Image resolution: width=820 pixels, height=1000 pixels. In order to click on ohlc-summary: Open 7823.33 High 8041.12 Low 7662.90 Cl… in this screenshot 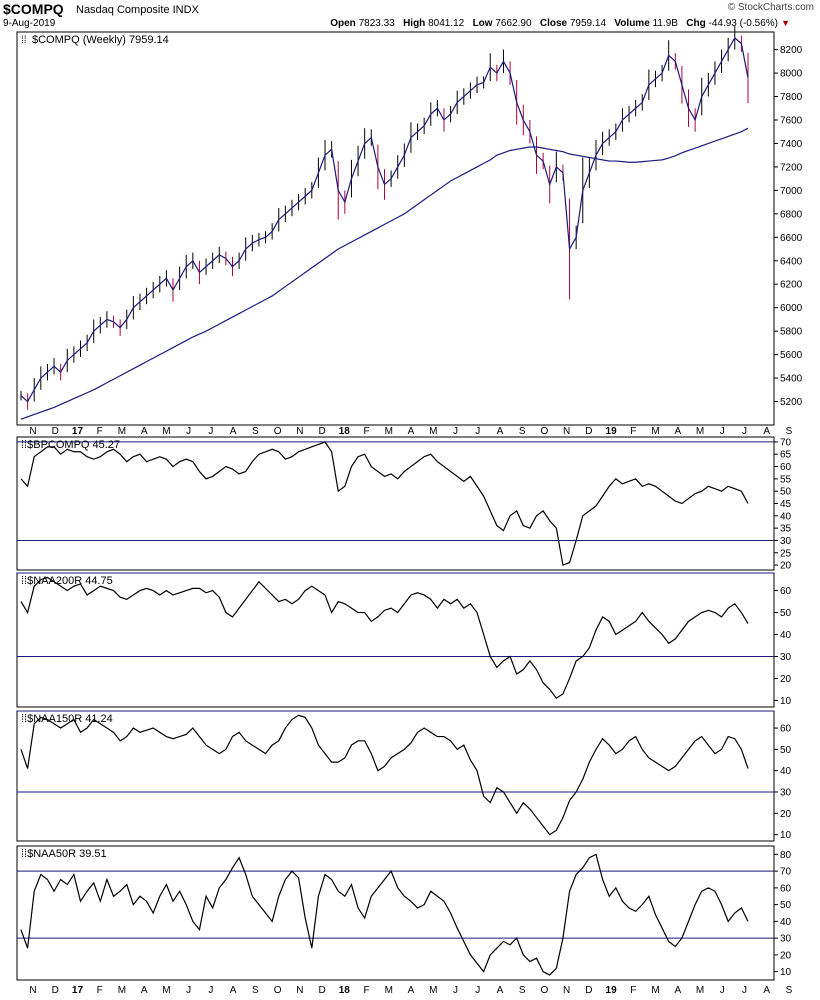, I will do `click(554, 23)`.